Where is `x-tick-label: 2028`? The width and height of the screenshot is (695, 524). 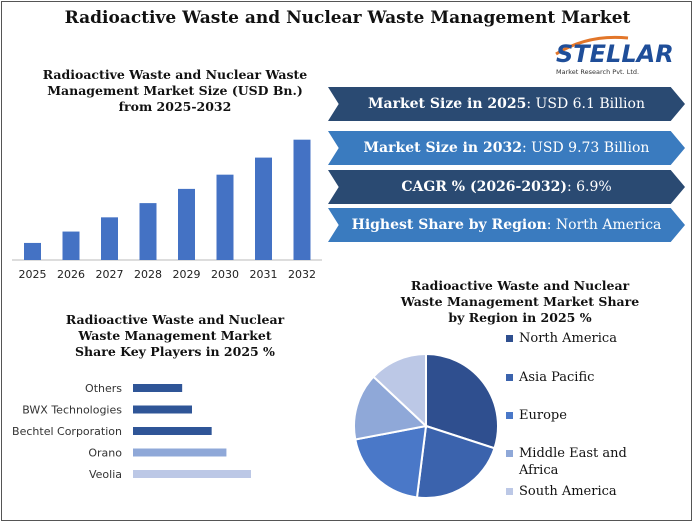 x-tick-label: 2028 is located at coordinates (148, 274).